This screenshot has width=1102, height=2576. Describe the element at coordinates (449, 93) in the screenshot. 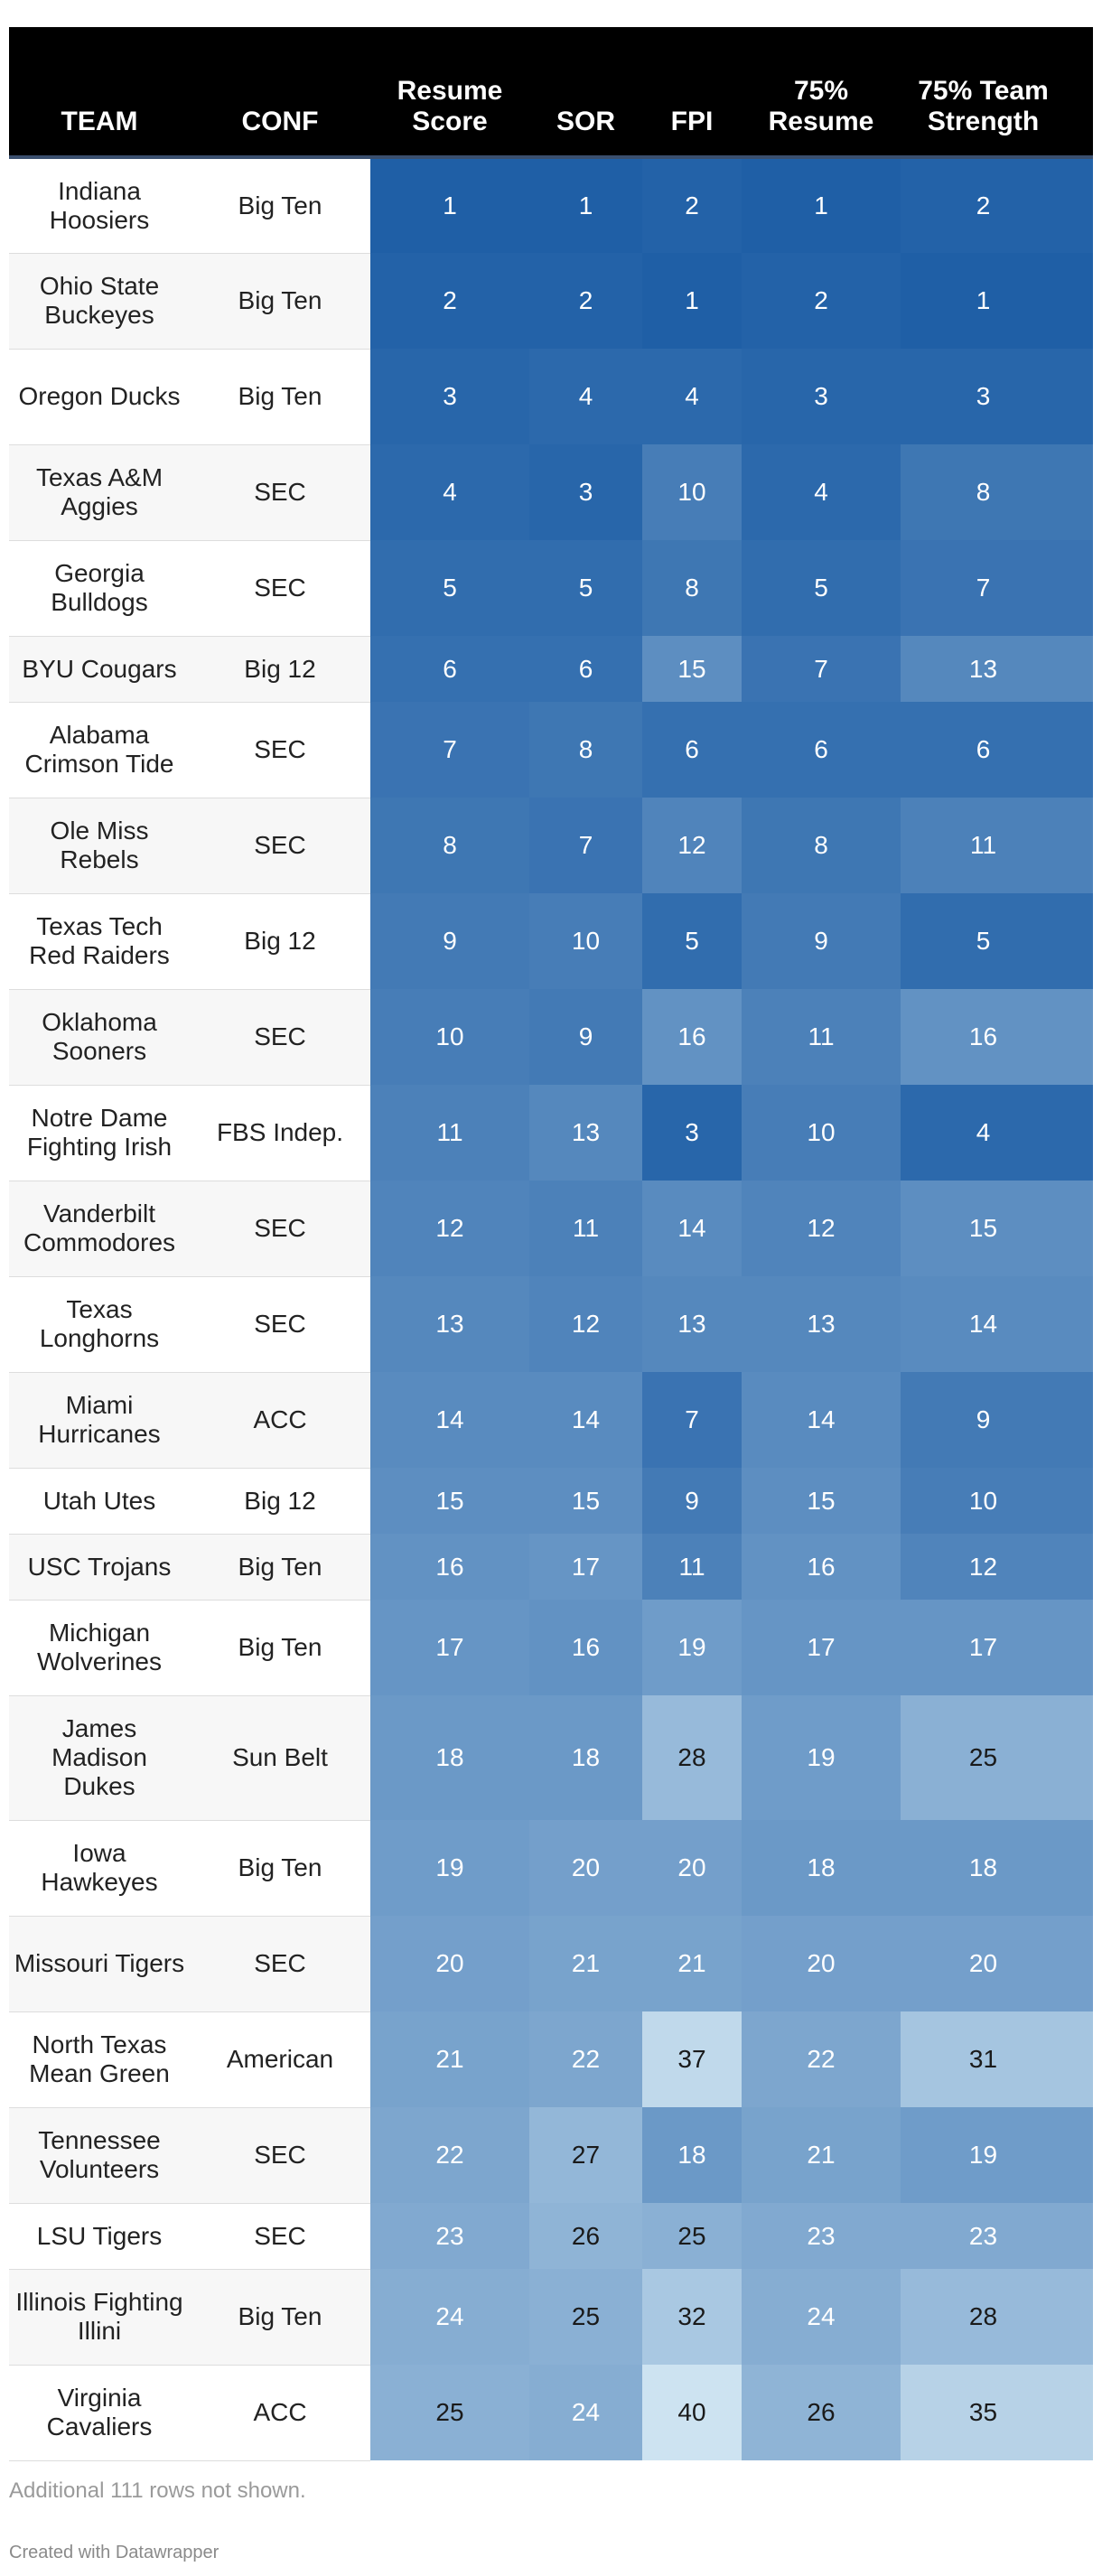

I see `header-resume-score: Resume Score` at that location.